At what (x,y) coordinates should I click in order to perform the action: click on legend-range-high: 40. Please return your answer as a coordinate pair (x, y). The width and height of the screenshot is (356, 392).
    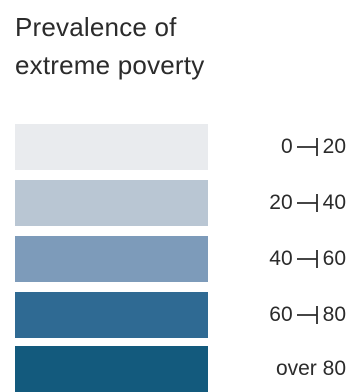
    Looking at the image, I should click on (334, 202).